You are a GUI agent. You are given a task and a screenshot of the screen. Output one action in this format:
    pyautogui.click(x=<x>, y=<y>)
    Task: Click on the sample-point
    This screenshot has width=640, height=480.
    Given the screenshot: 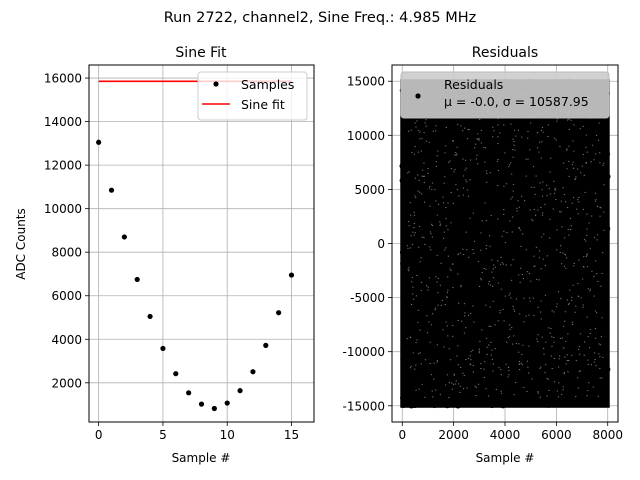 What is the action you would take?
    pyautogui.click(x=99, y=142)
    